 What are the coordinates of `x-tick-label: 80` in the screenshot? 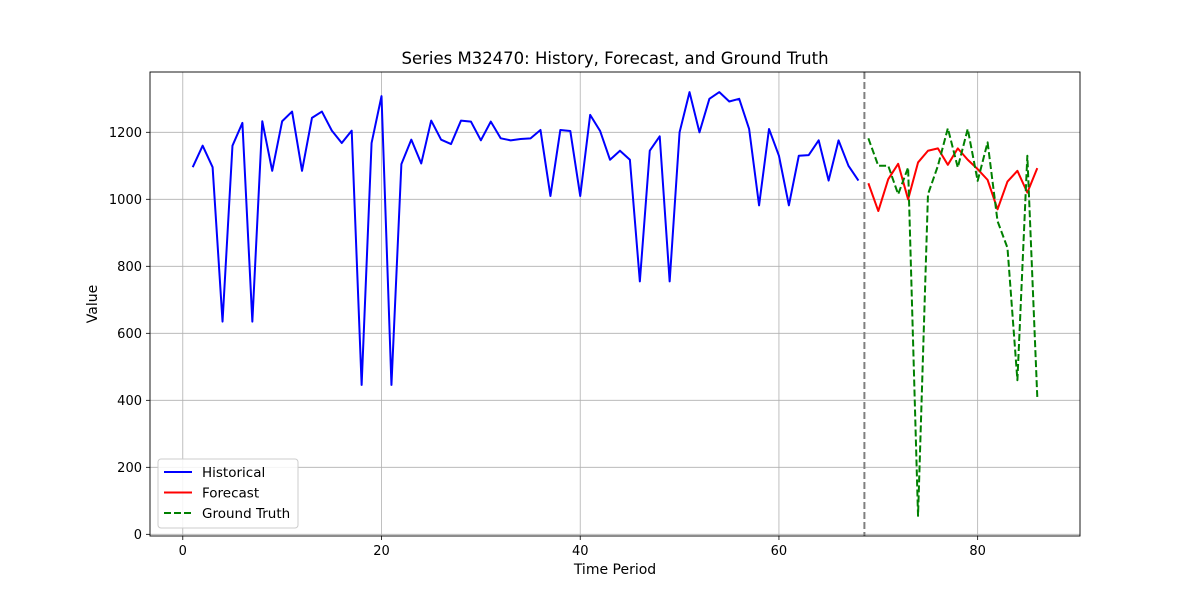 It's located at (977, 551).